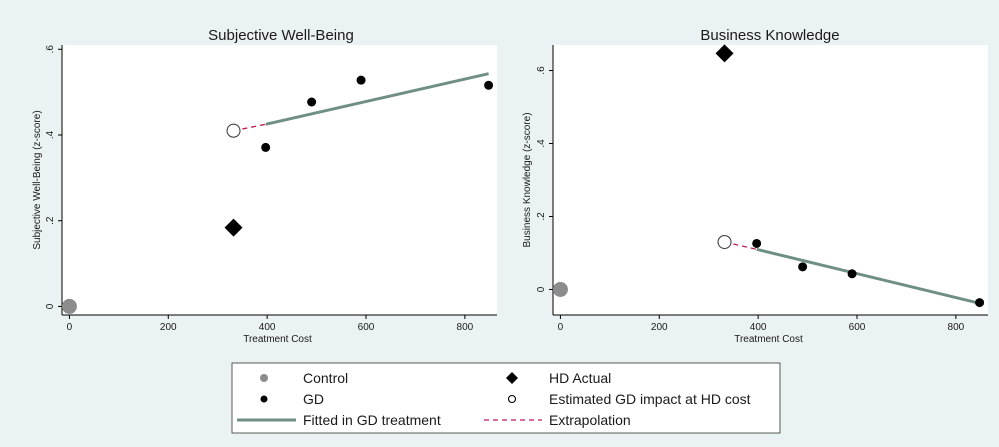 The image size is (999, 447). I want to click on y-axis-label: Subjective Well-Being (z-score), so click(37, 179).